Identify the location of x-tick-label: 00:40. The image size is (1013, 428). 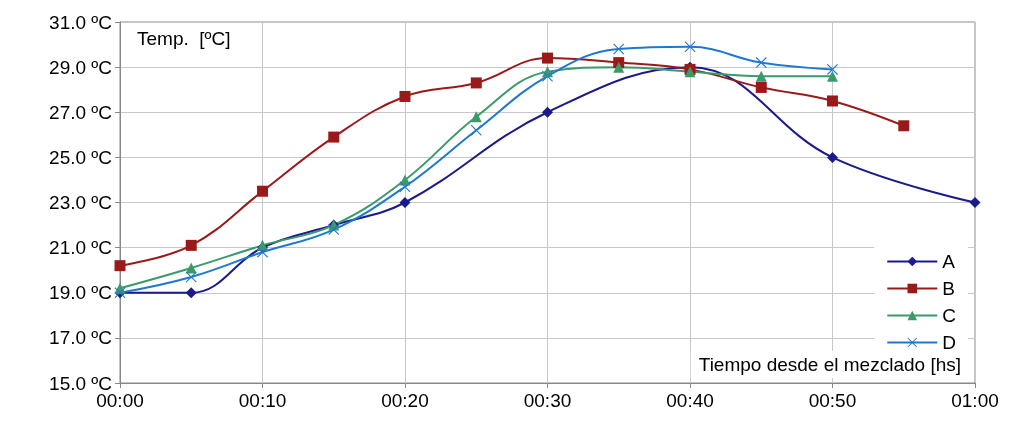
(690, 400).